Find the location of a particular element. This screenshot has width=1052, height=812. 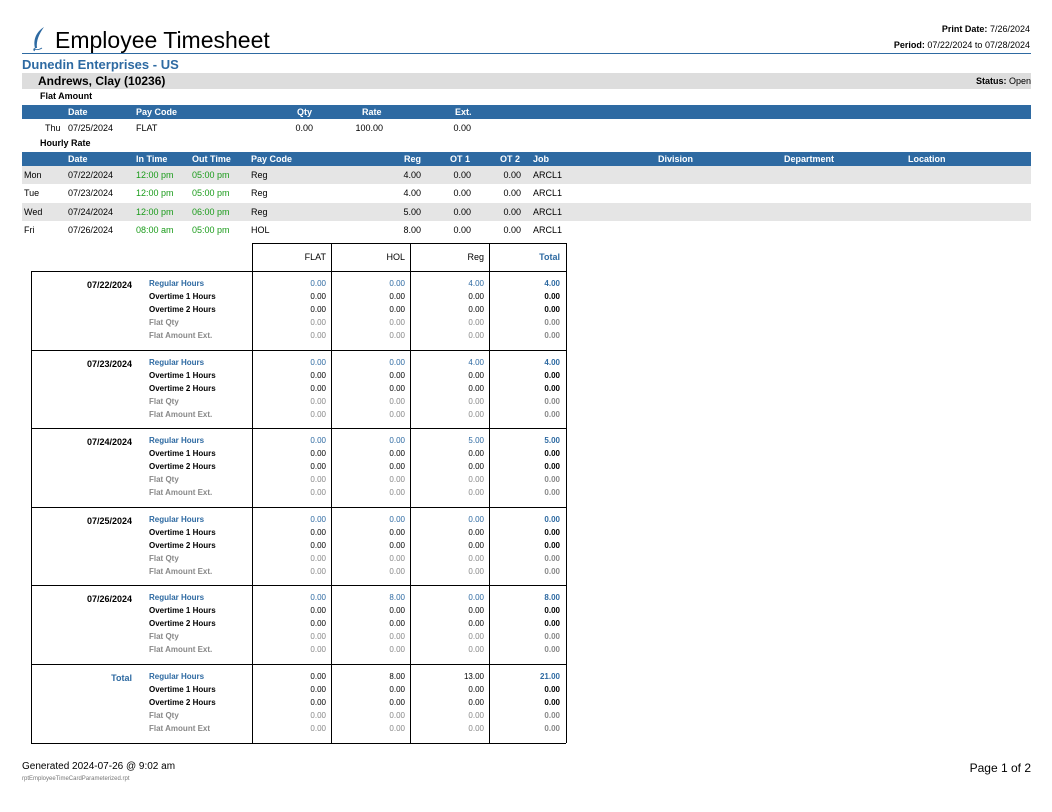

column-header-flat: FLAT is located at coordinates (315, 257).